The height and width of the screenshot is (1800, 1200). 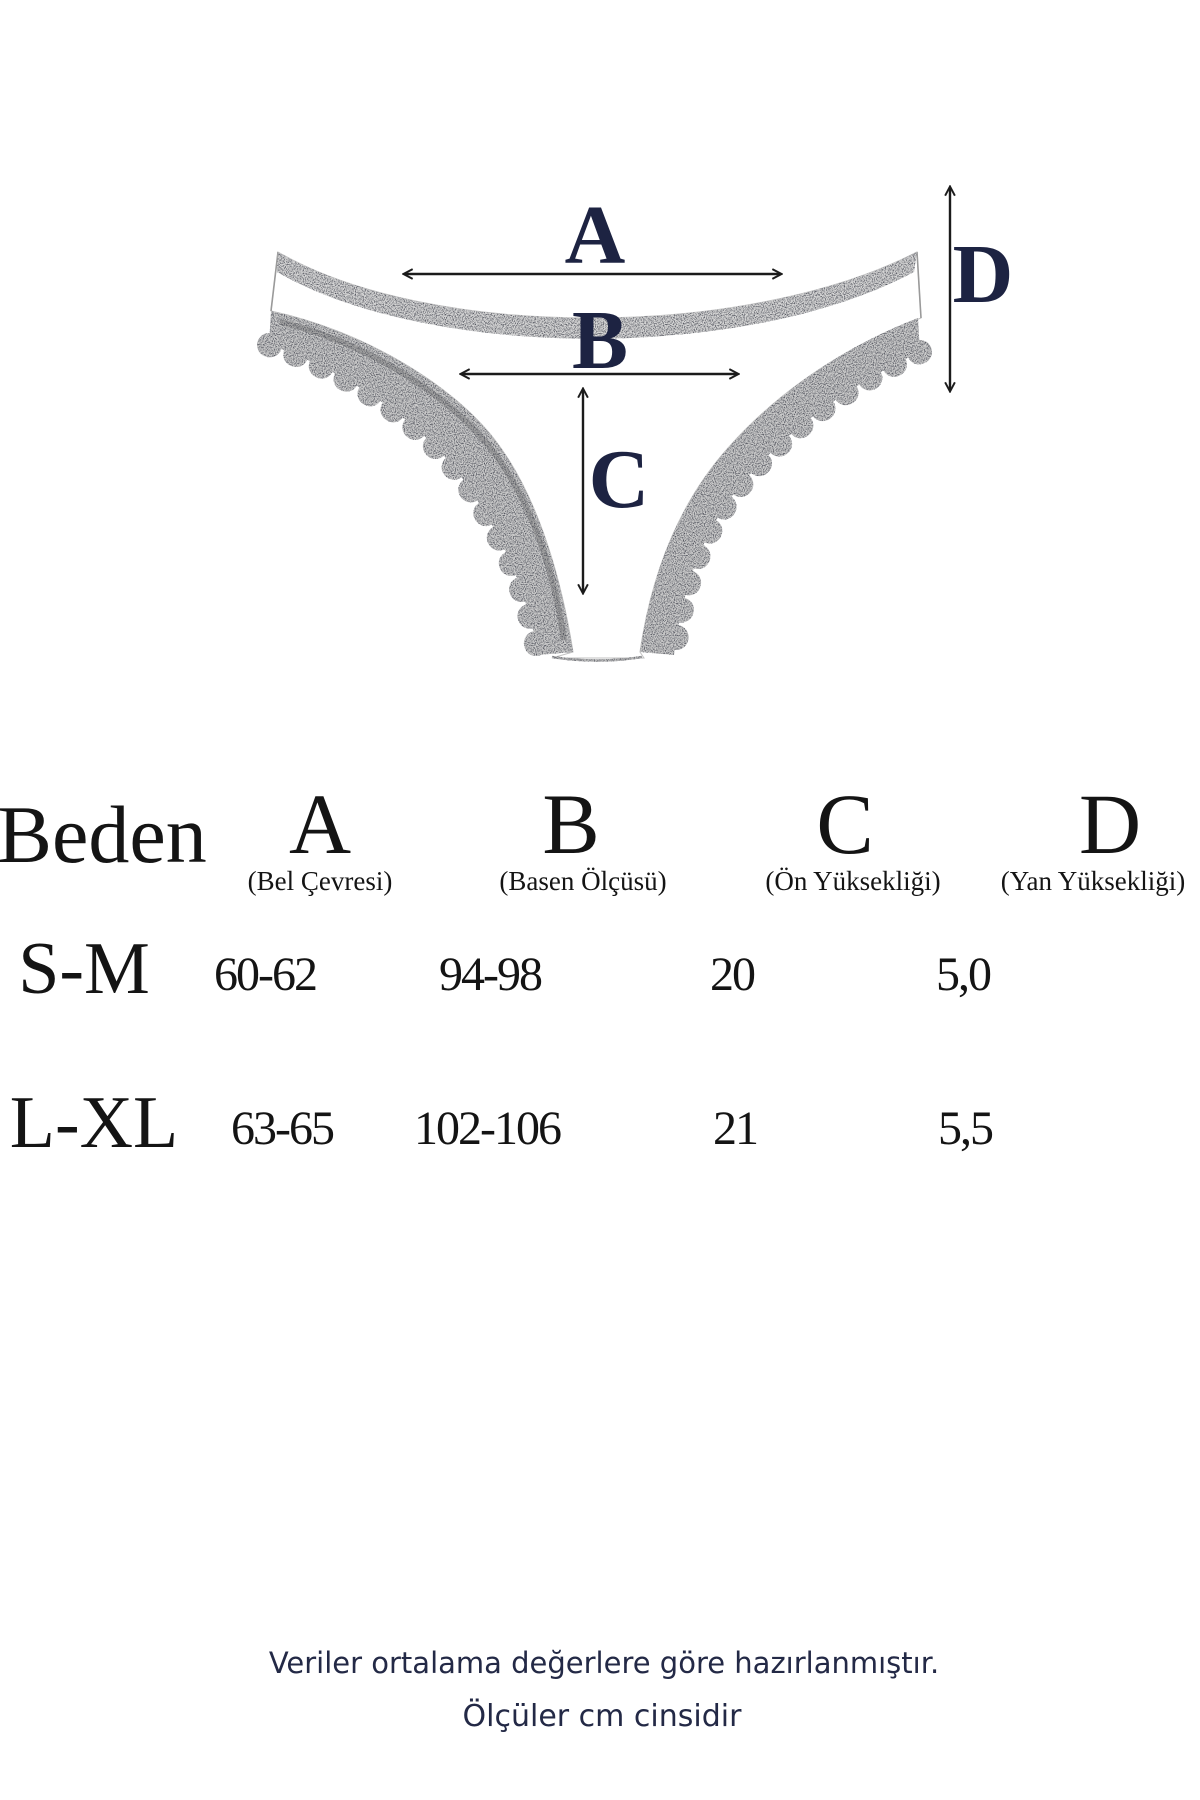 What do you see at coordinates (845, 824) in the screenshot?
I see `table-header-letter-c: C` at bounding box center [845, 824].